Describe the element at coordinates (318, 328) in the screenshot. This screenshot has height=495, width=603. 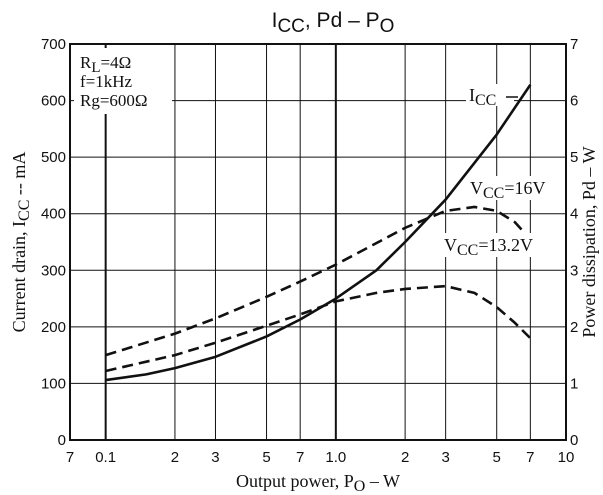
I see `series-vcc-13v-line` at that location.